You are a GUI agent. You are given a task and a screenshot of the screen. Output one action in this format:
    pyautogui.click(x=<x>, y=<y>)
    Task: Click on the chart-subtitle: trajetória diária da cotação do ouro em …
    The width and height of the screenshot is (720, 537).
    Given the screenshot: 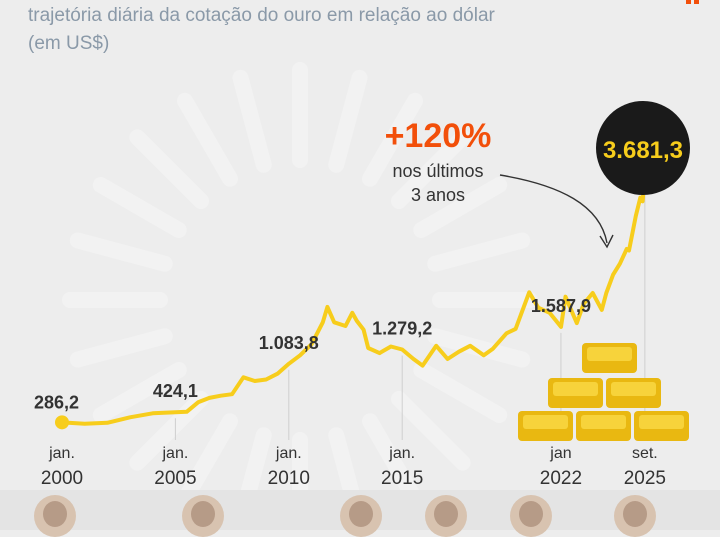 What is the action you would take?
    pyautogui.click(x=328, y=30)
    